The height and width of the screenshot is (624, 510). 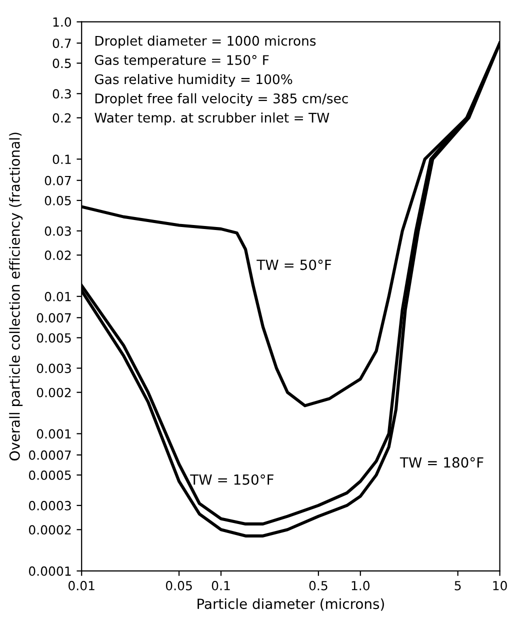 What do you see at coordinates (57, 297) in the screenshot?
I see `y-tick-label: 0.01` at bounding box center [57, 297].